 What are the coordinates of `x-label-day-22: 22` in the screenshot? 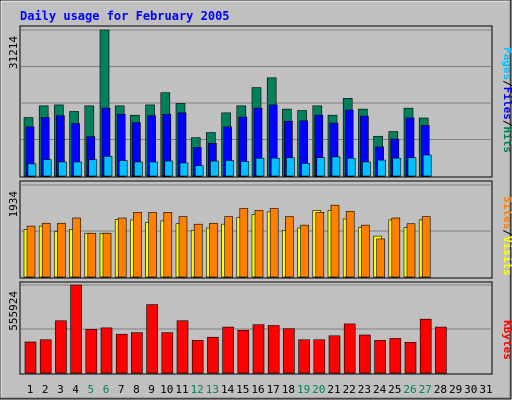 It's located at (349, 389).